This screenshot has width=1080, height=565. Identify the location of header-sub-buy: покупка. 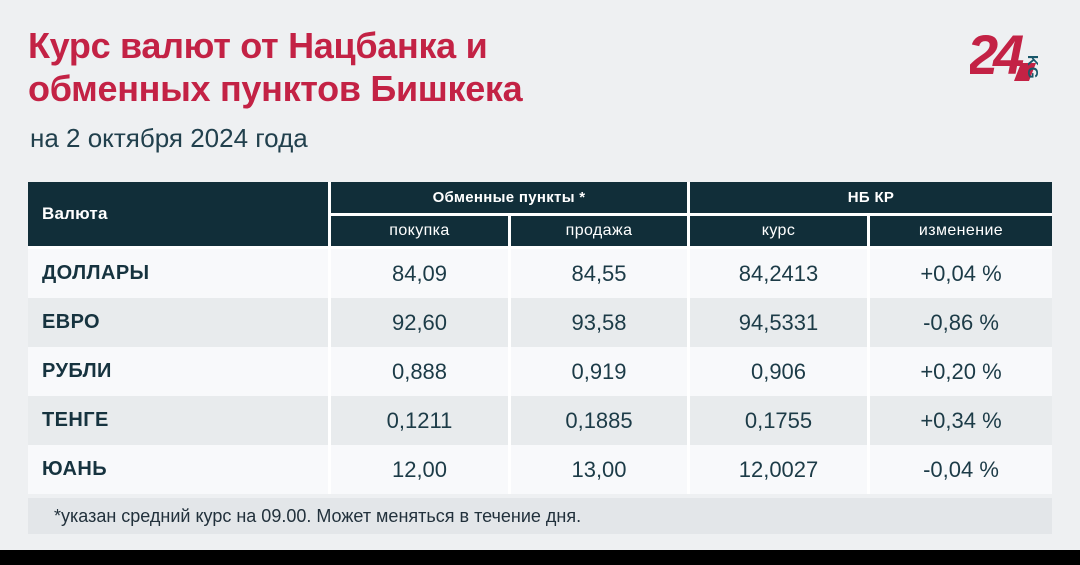
(419, 231).